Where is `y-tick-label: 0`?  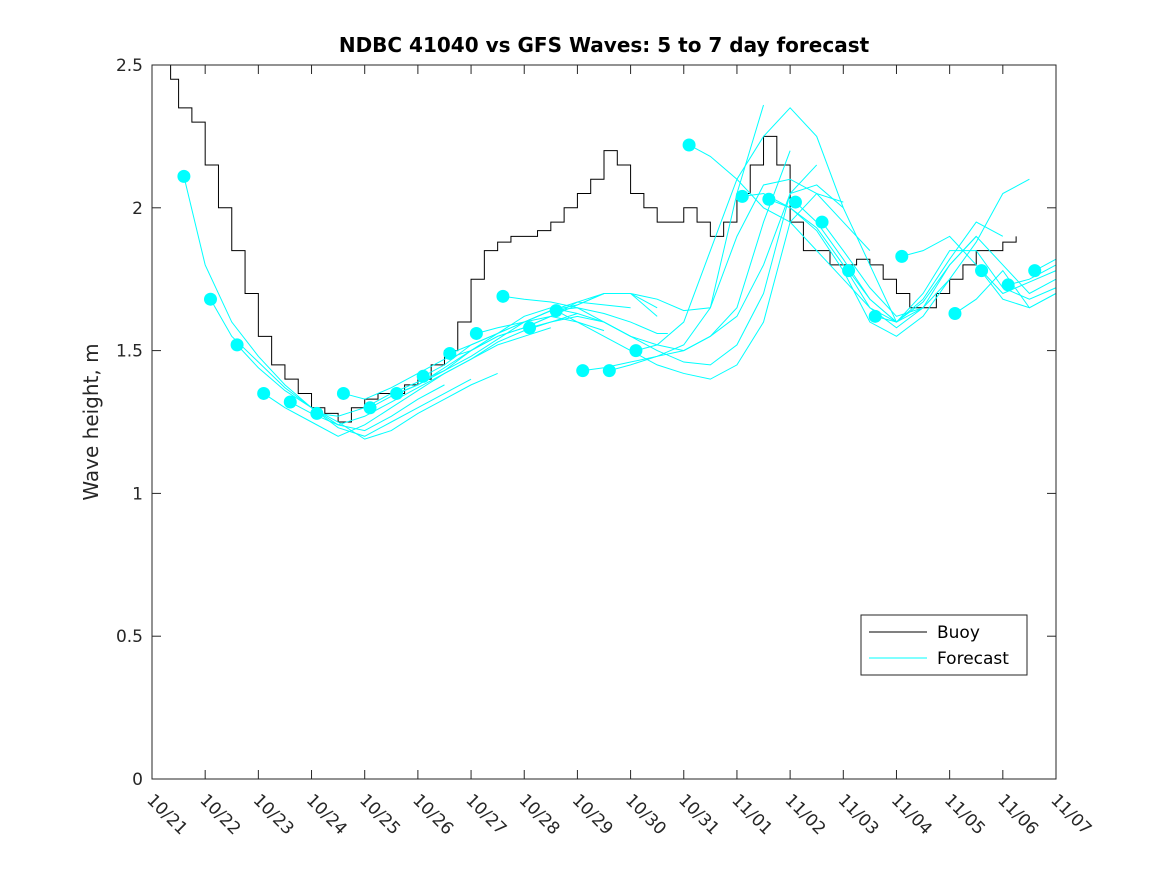
y-tick-label: 0 is located at coordinates (137, 780).